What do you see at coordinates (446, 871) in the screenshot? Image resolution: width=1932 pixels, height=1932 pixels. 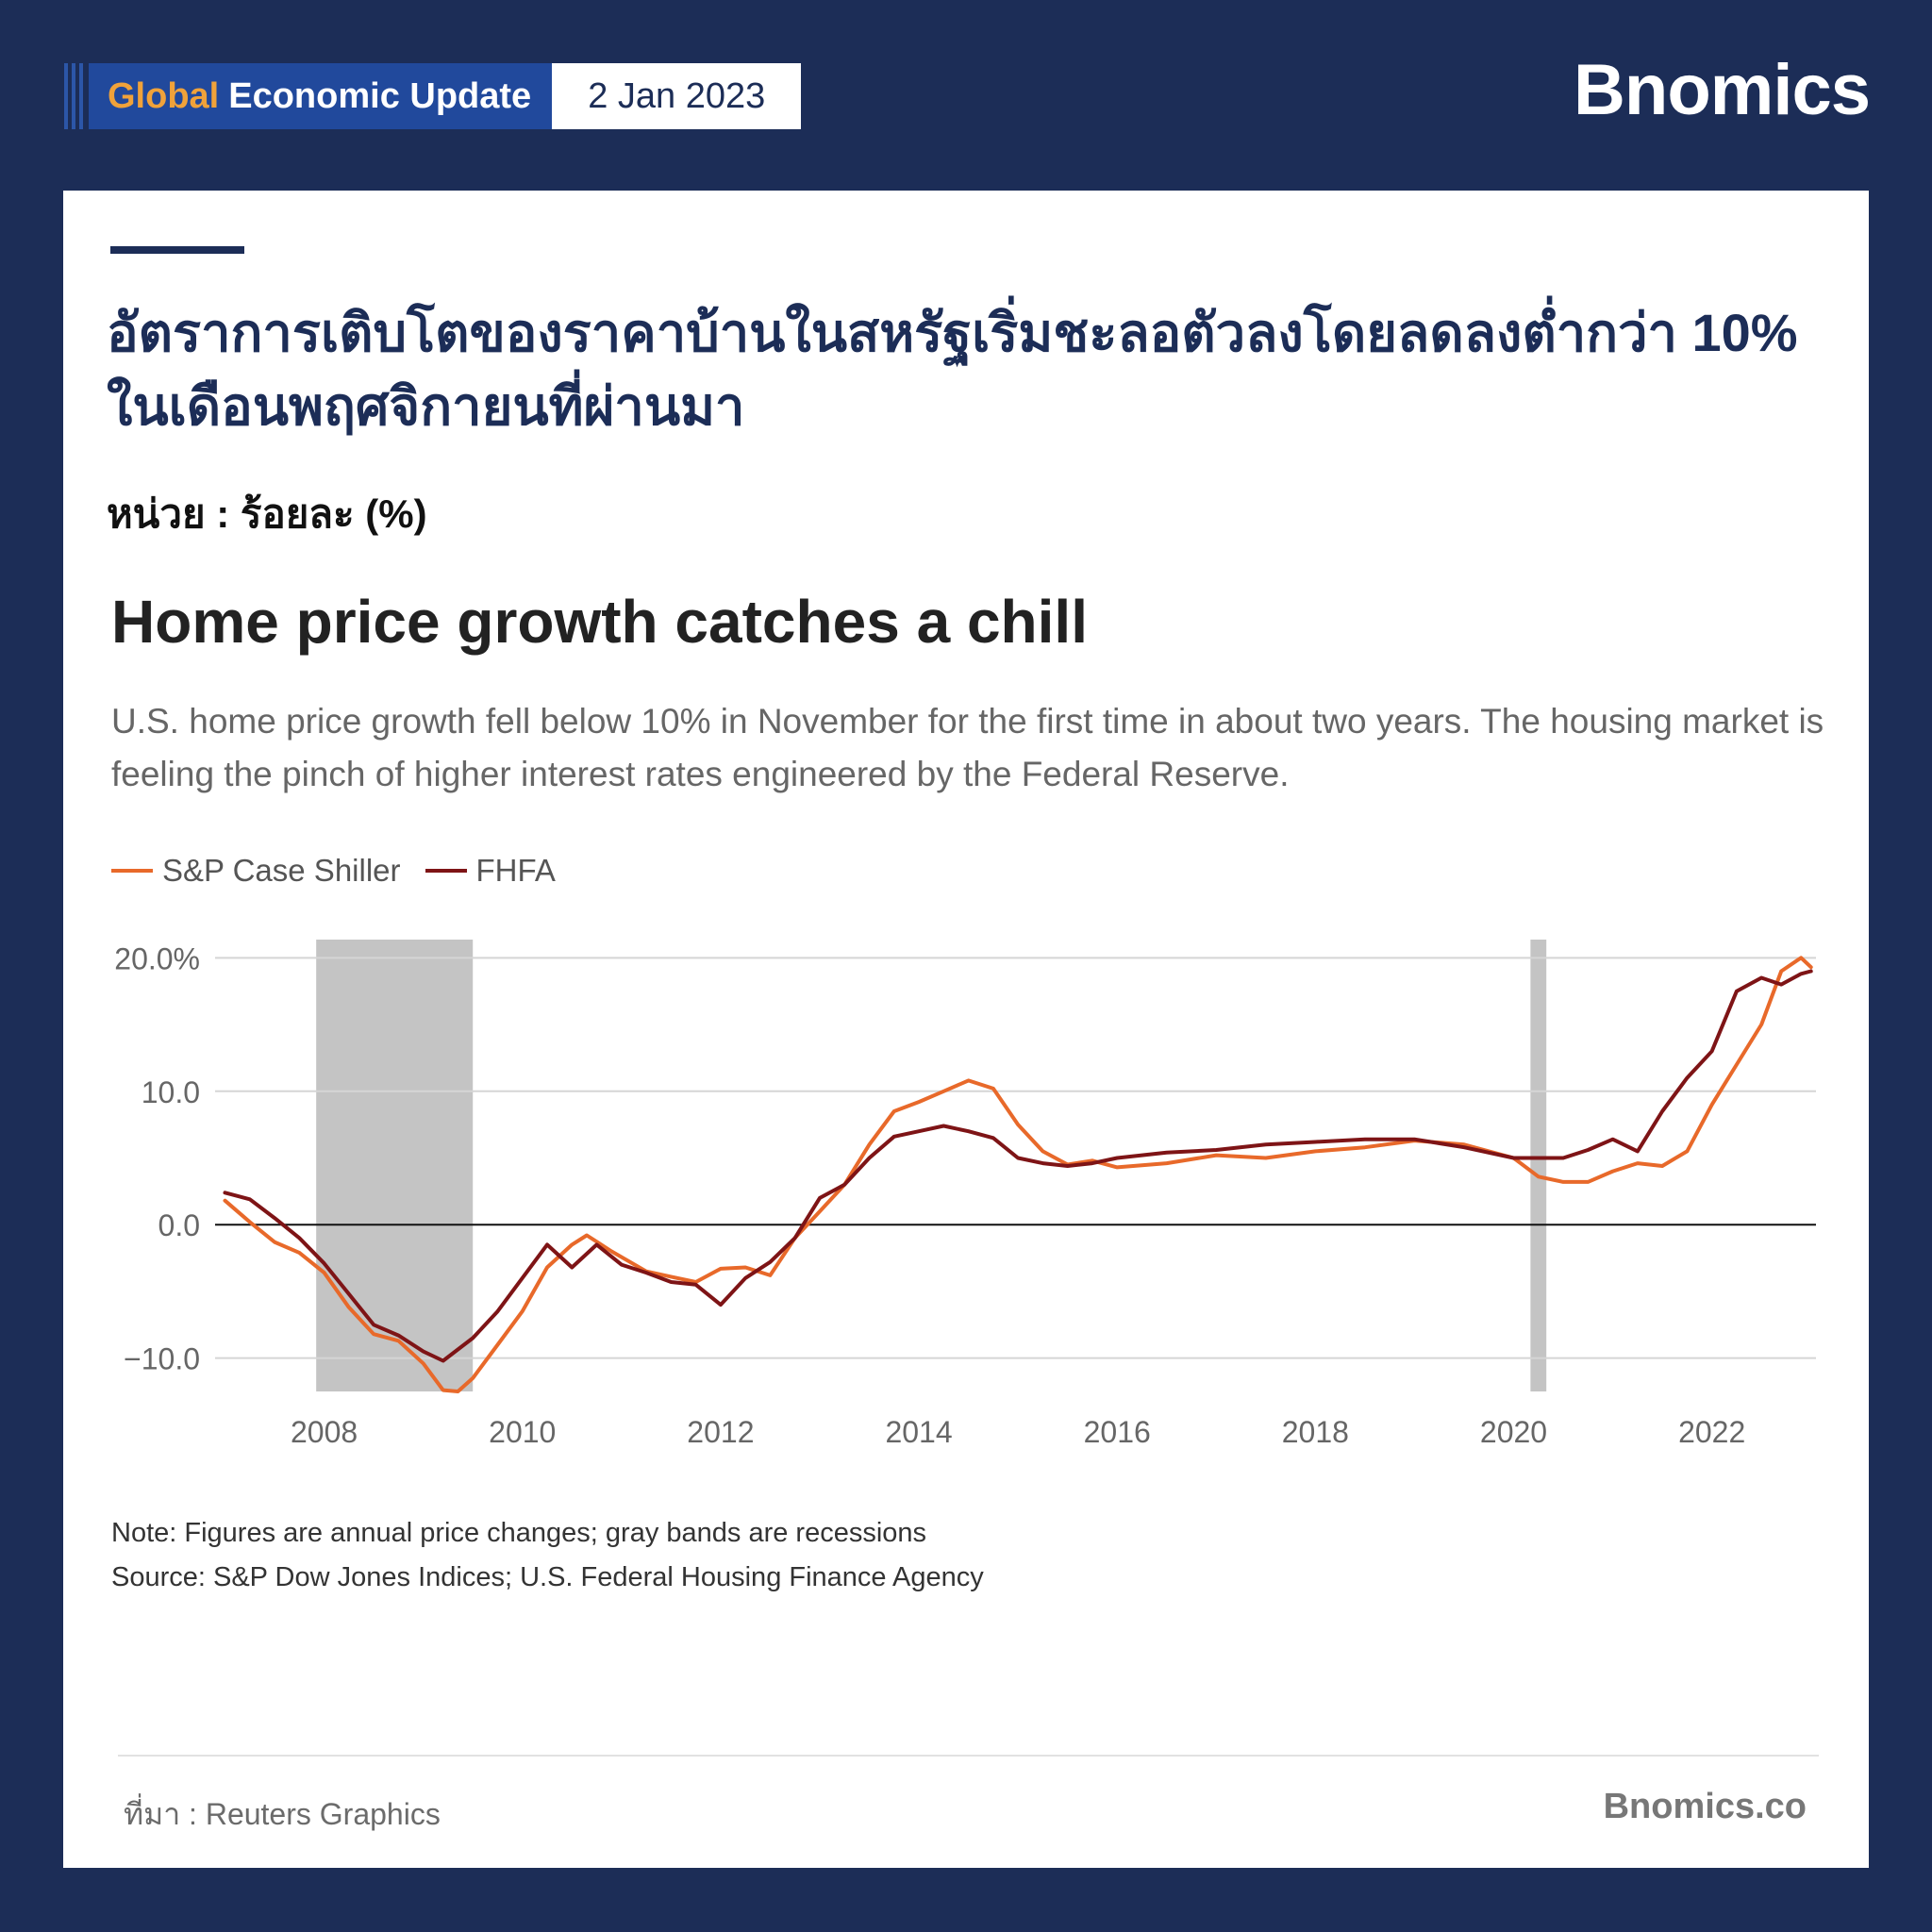 I see `legend-swatch-fhfa` at bounding box center [446, 871].